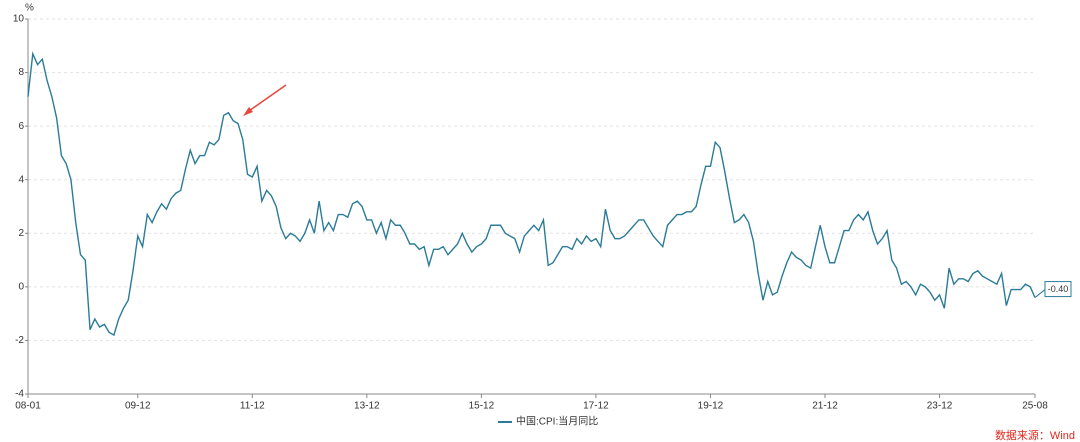 The image size is (1080, 442). I want to click on x-tick-label: 08-01, so click(28, 406).